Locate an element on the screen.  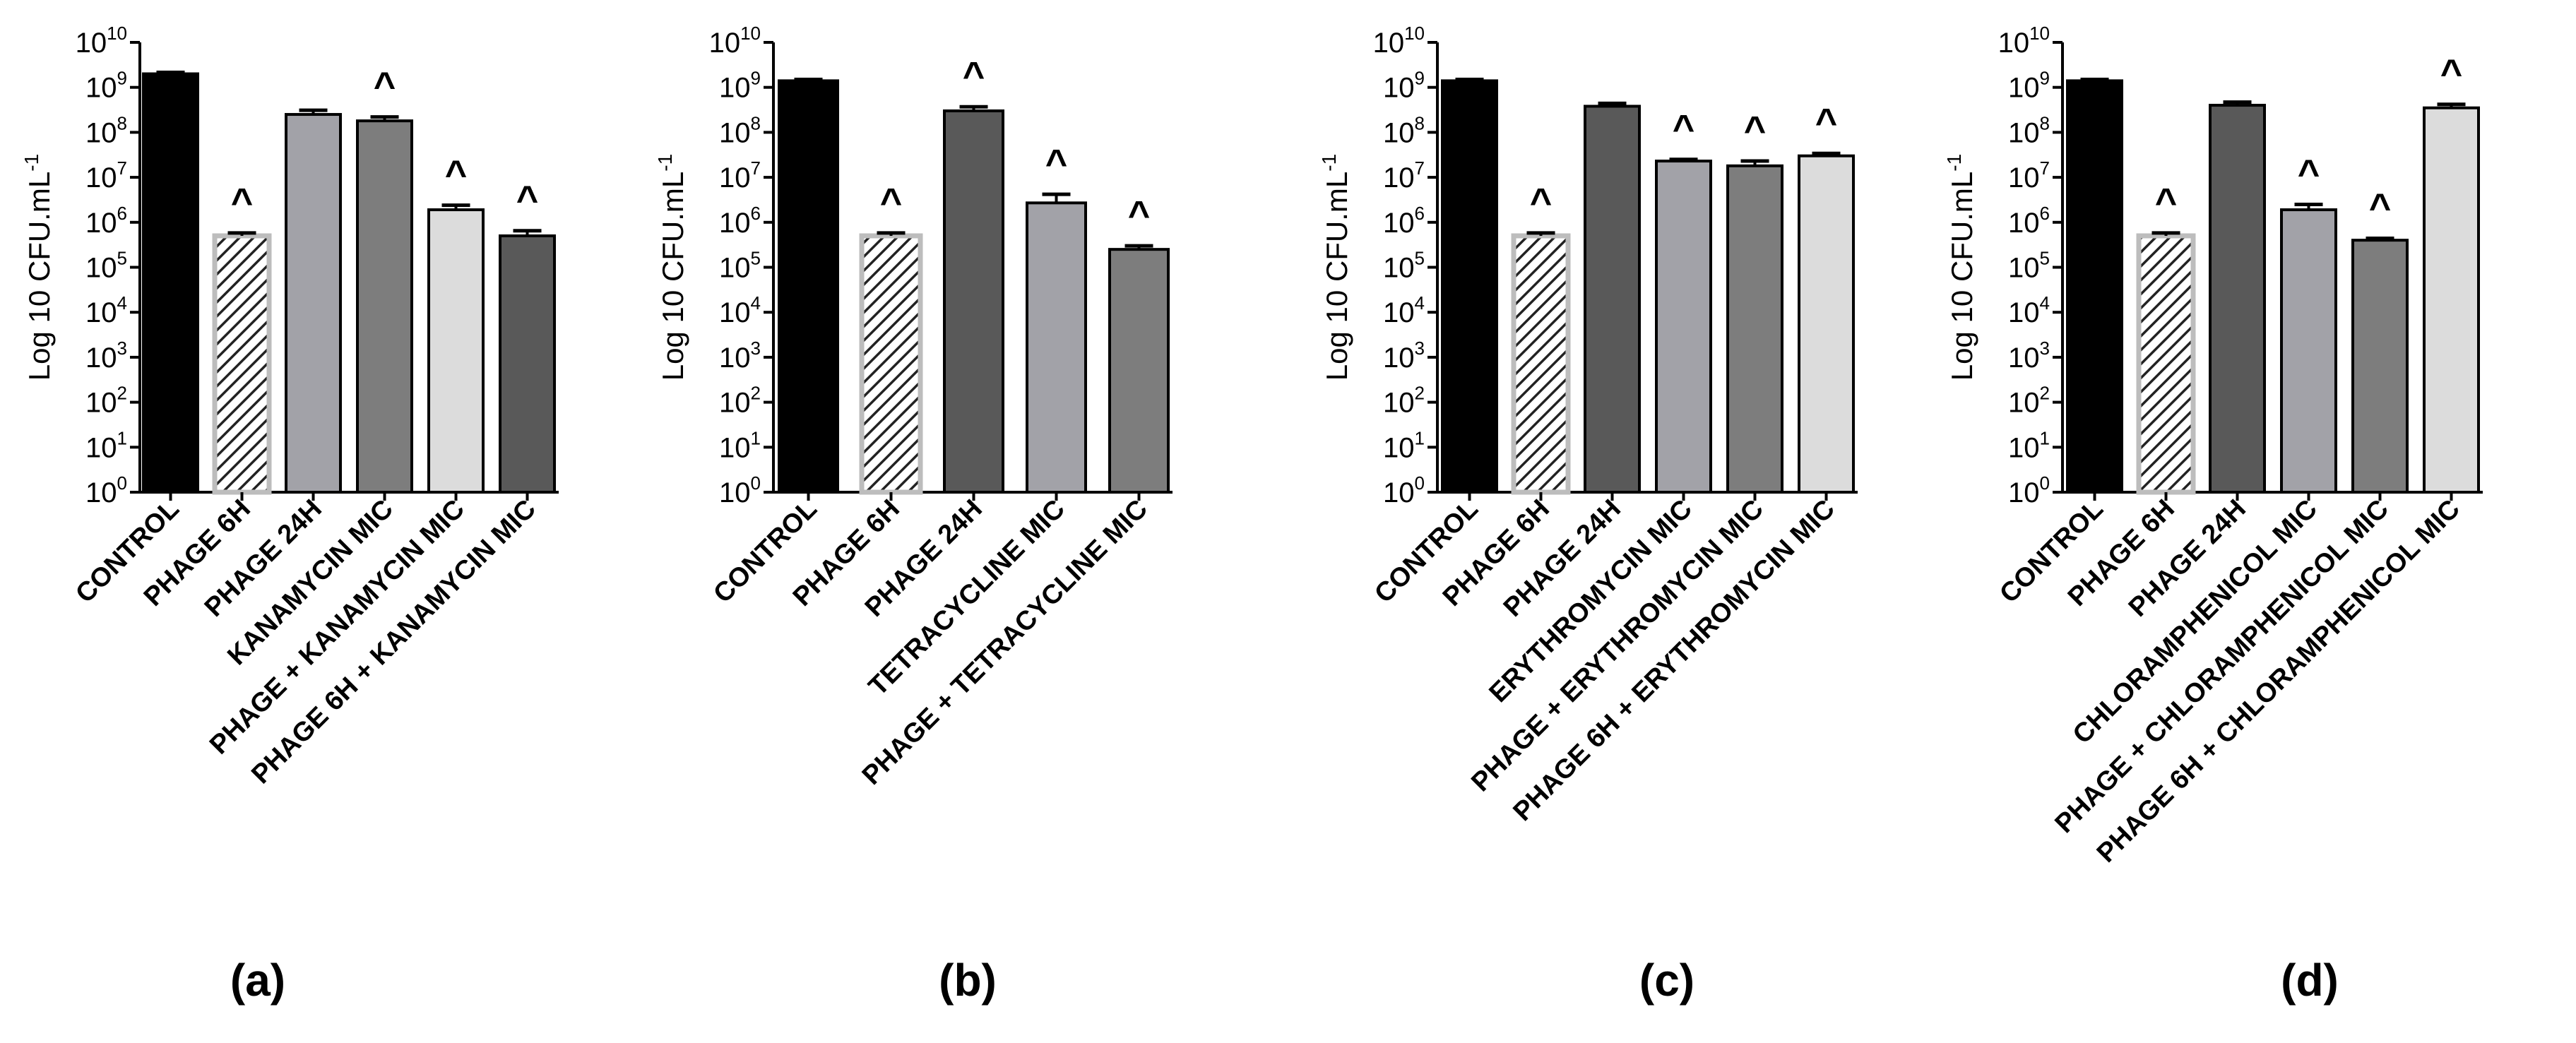
y-axis-label: Log 10 CFU.mL-1 is located at coordinates (1335, 267).